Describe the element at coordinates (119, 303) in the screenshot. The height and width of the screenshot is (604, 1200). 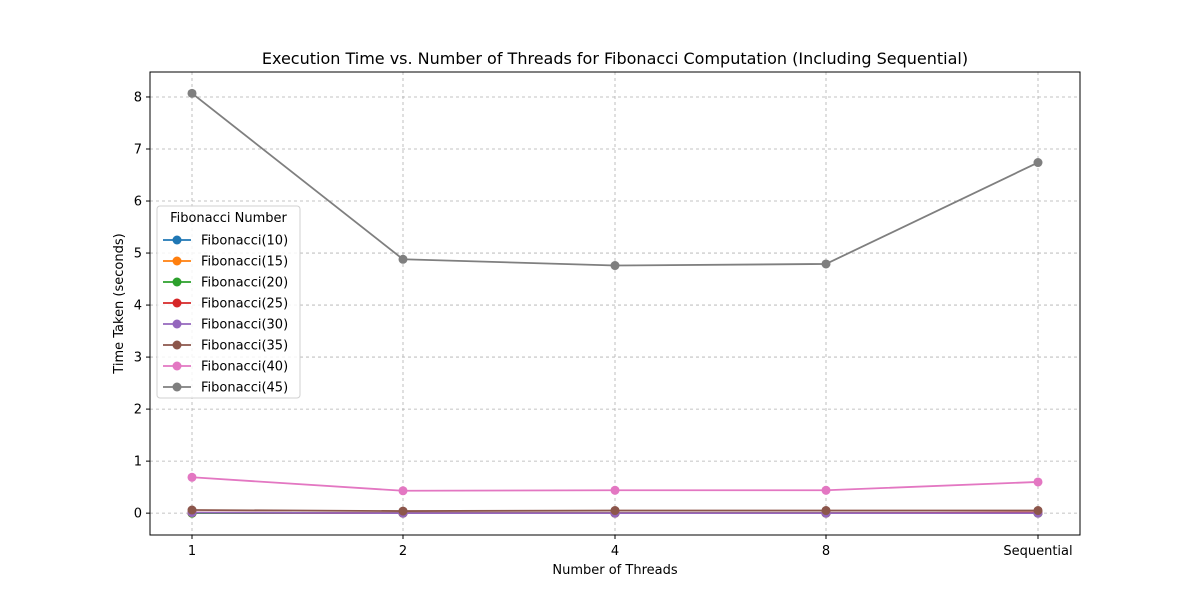
I see `y-axis-label: Time Taken (seconds)` at that location.